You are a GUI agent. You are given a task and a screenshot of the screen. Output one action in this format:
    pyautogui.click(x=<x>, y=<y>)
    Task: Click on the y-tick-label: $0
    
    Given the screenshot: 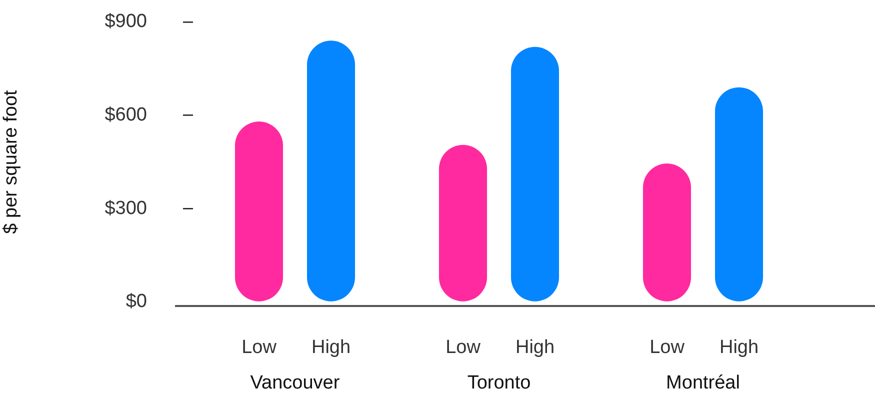 What is the action you would take?
    pyautogui.click(x=136, y=301)
    